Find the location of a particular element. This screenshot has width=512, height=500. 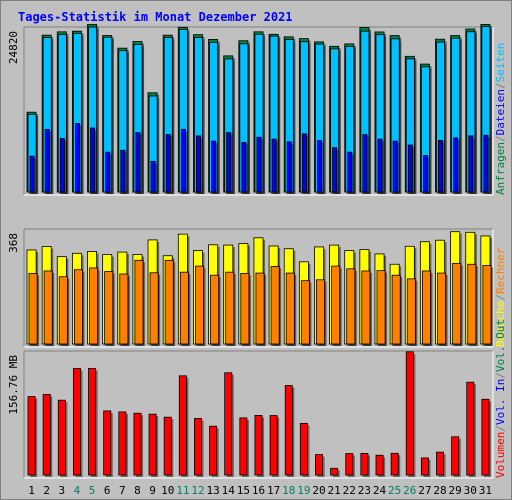

x-tick-label-day8: 8 is located at coordinates (137, 490).